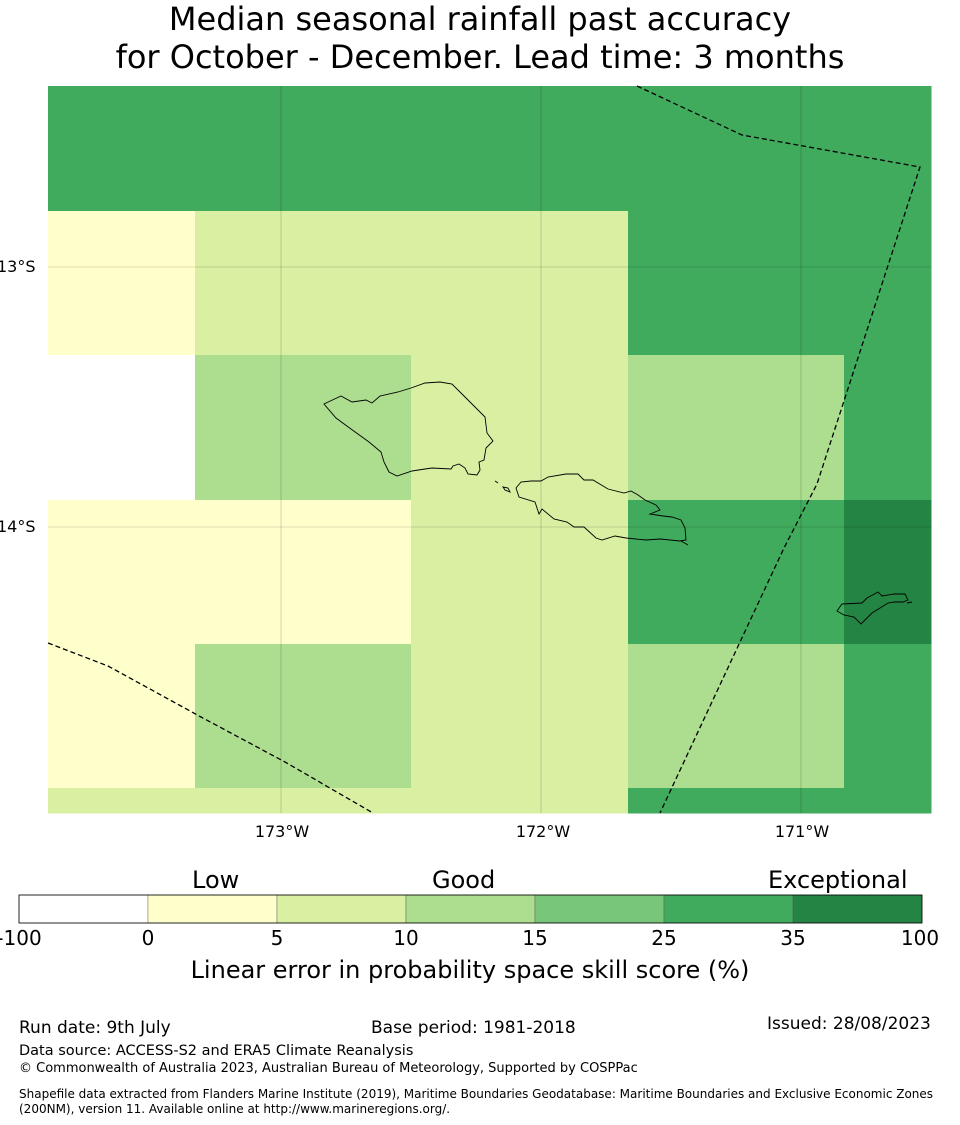 This screenshot has height=1125, width=960. What do you see at coordinates (277, 938) in the screenshot?
I see `colorbar-tick: 5` at bounding box center [277, 938].